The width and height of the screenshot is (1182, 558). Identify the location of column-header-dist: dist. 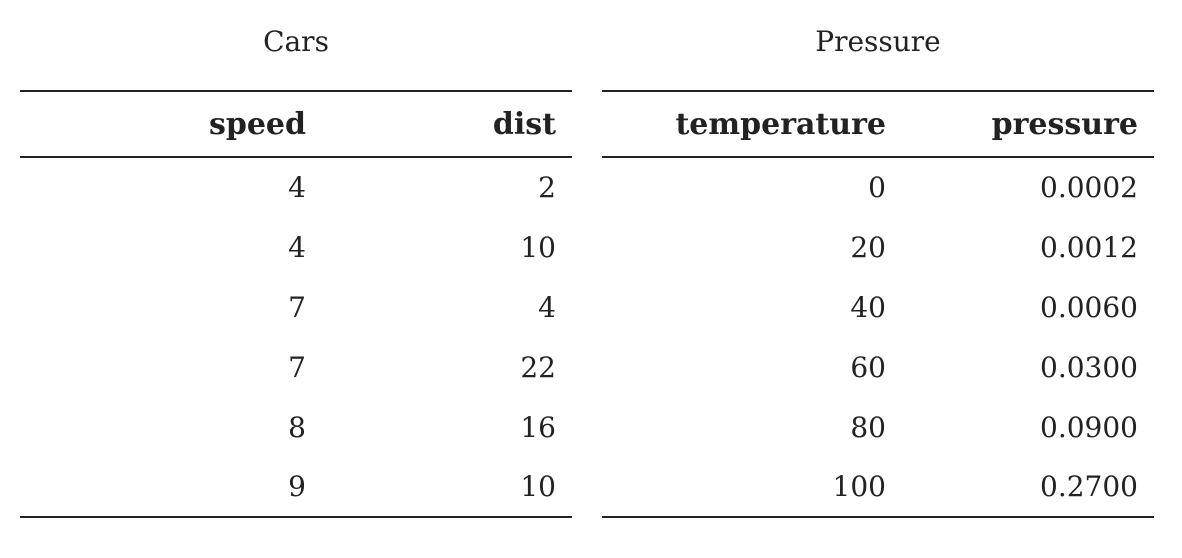
(524, 124).